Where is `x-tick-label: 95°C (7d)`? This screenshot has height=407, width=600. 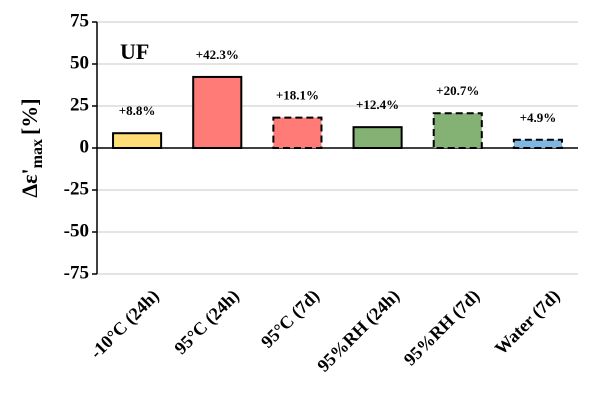 x-tick-label: 95°C (7d) is located at coordinates (290, 319).